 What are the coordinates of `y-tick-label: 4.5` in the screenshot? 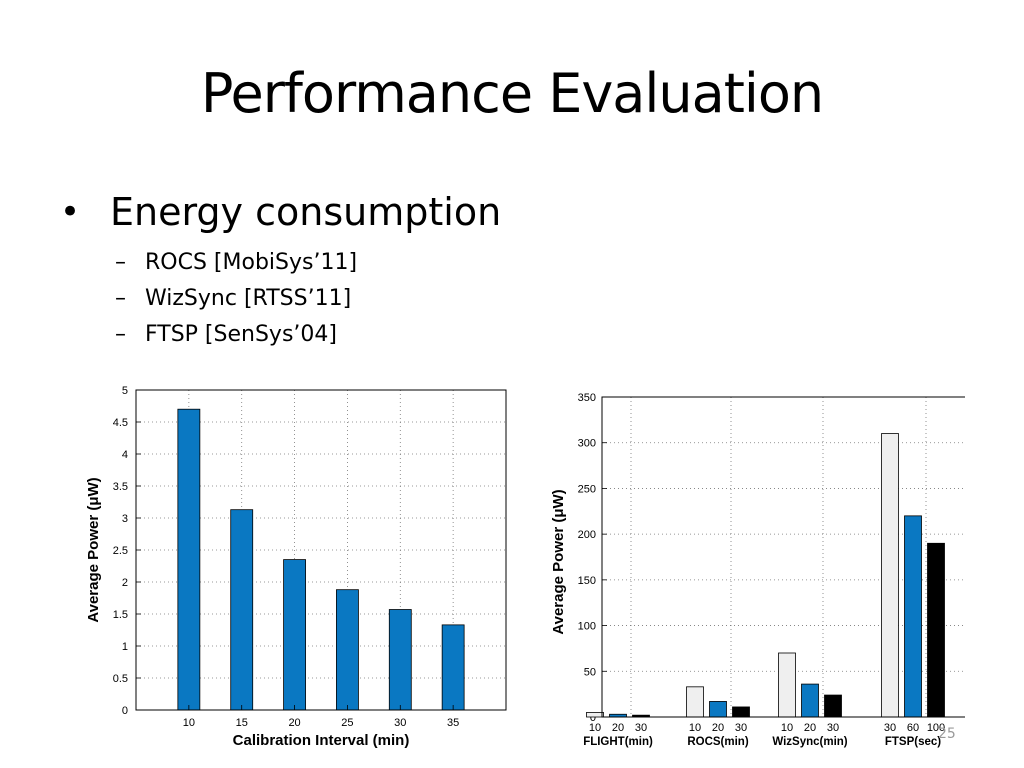 It's located at (120, 423).